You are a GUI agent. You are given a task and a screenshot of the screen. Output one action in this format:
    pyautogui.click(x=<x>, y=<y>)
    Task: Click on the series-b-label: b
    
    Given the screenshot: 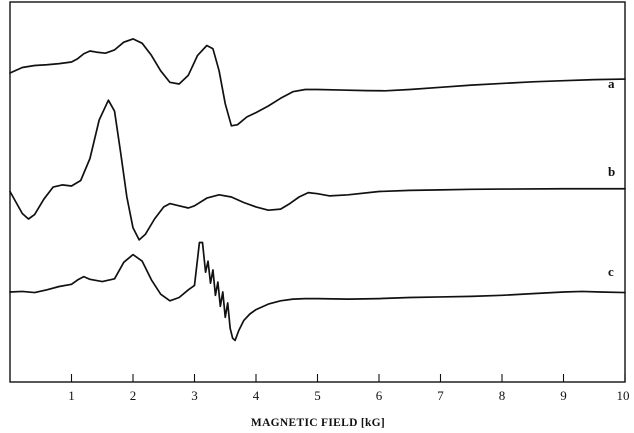 What is the action you would take?
    pyautogui.click(x=611, y=171)
    